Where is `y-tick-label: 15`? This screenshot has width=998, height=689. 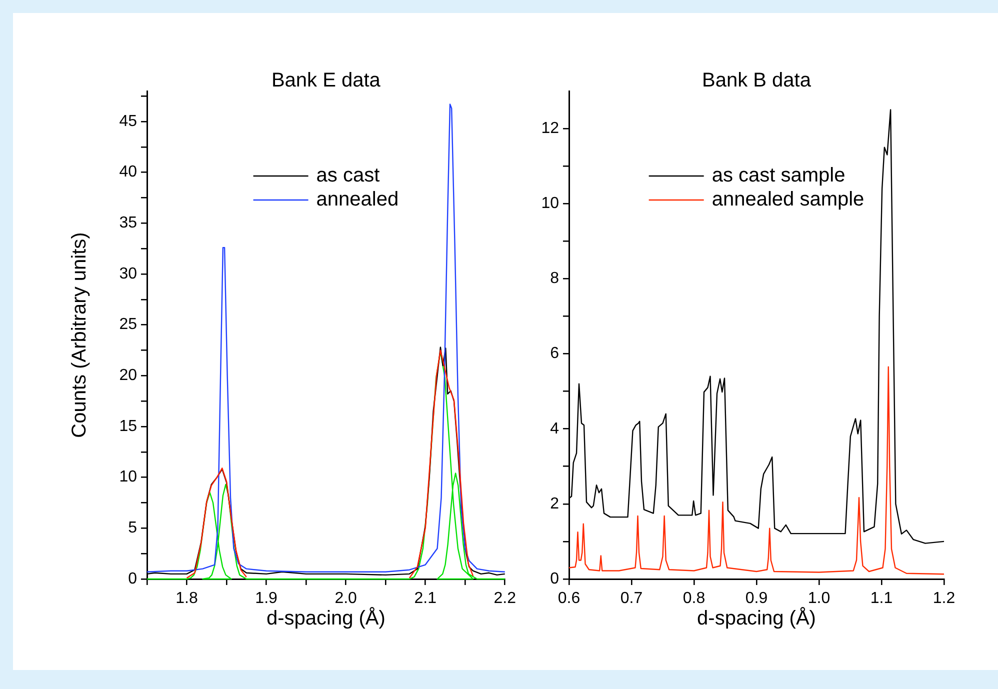
y-tick-label: 15 is located at coordinates (128, 426).